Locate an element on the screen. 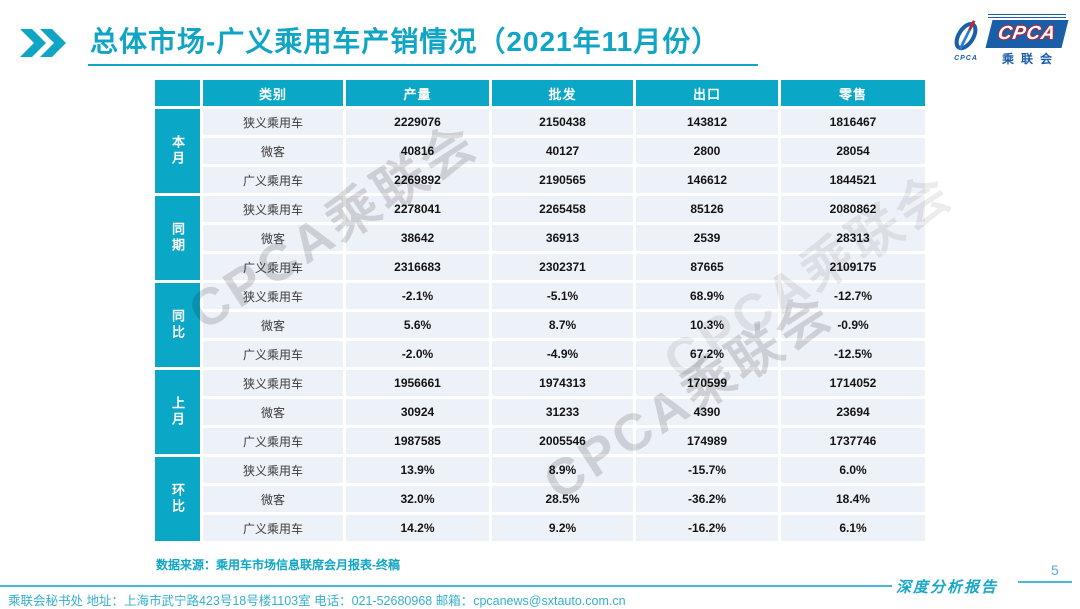 The height and width of the screenshot is (609, 1080). value-cell: -36.2% is located at coordinates (707, 499).